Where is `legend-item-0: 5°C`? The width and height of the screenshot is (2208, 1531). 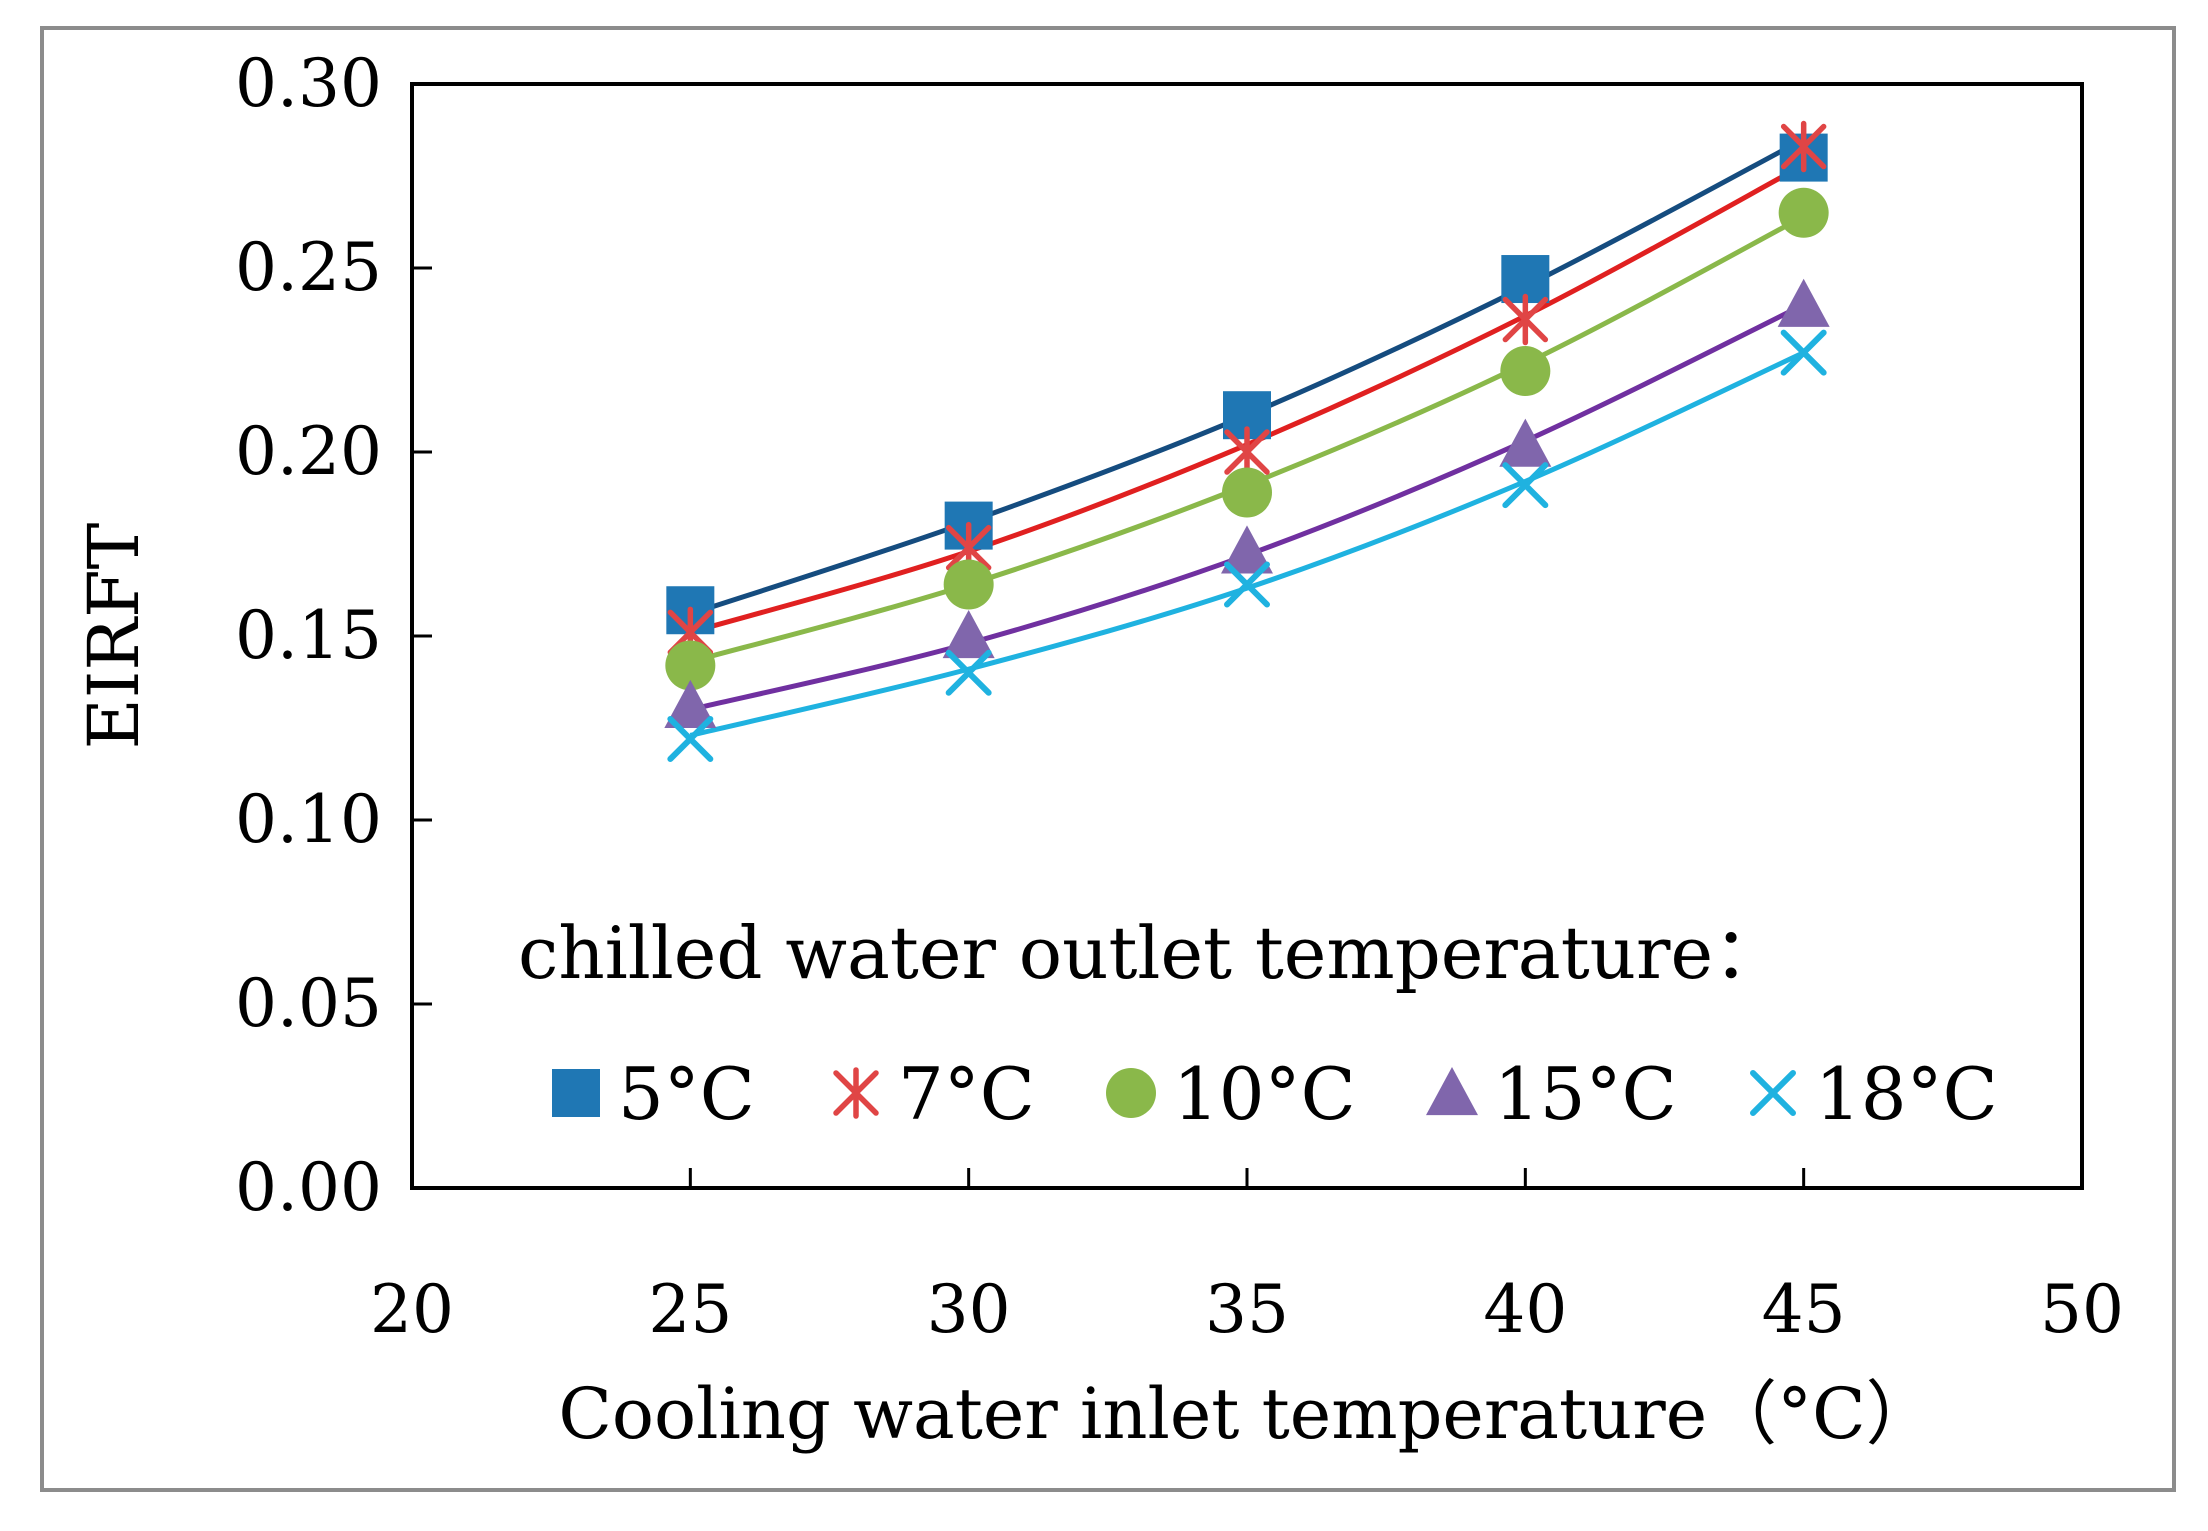 legend-item-0: 5°C is located at coordinates (653, 1094).